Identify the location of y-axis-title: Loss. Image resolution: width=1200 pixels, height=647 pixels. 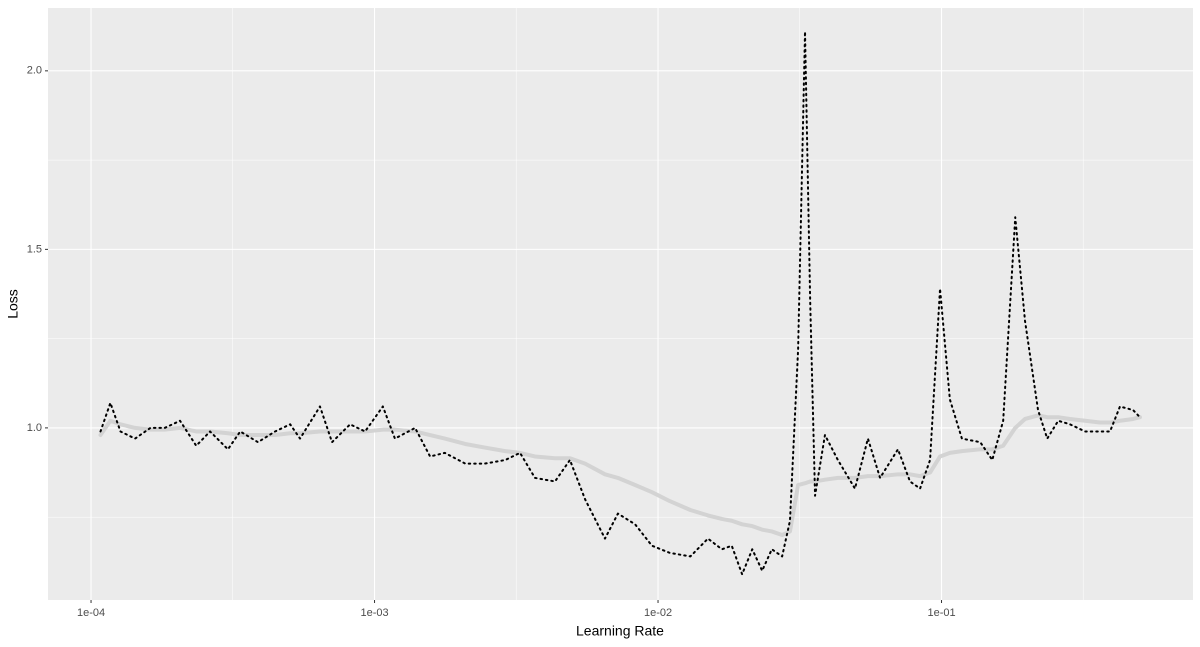
(13, 304).